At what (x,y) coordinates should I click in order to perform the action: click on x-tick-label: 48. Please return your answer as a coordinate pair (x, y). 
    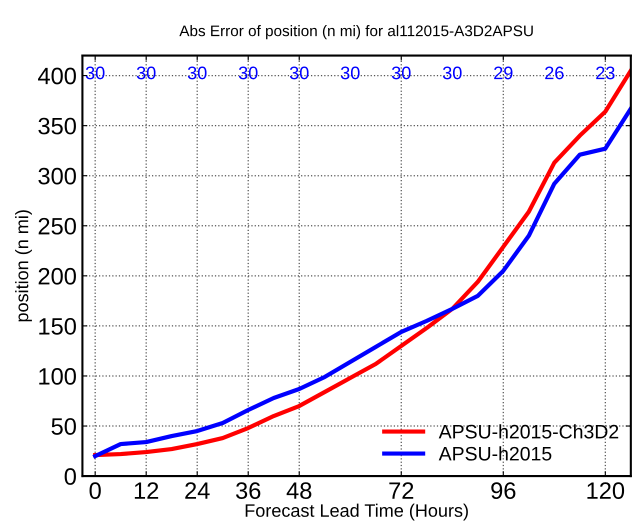
    Looking at the image, I should click on (299, 490).